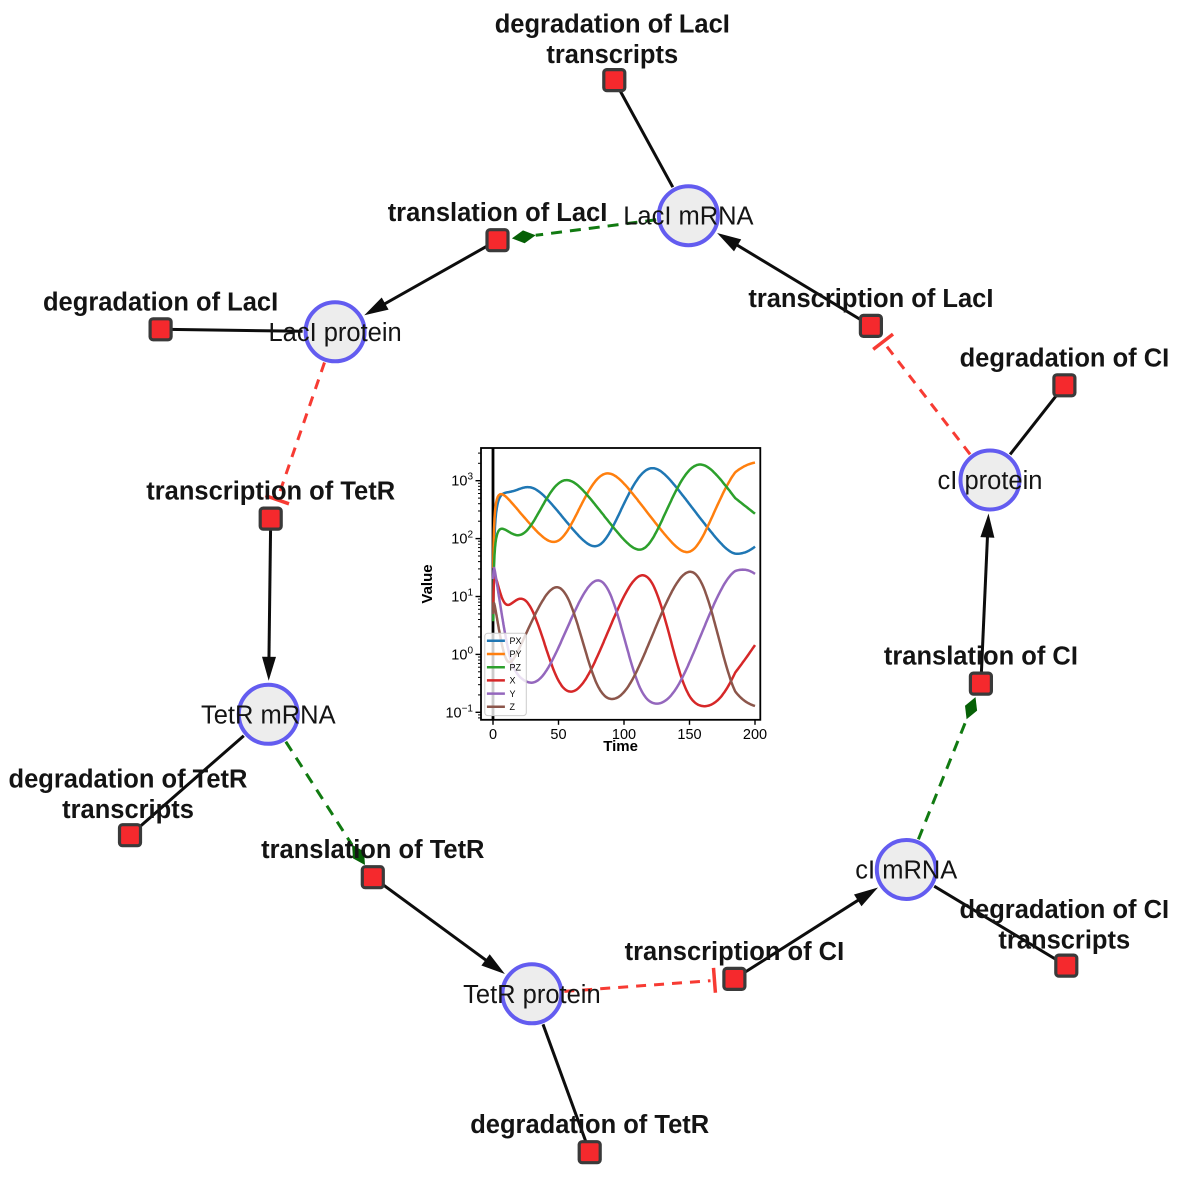 The width and height of the screenshot is (1189, 1200). Describe the element at coordinates (689, 735) in the screenshot. I see `svg-text: 150` at that location.